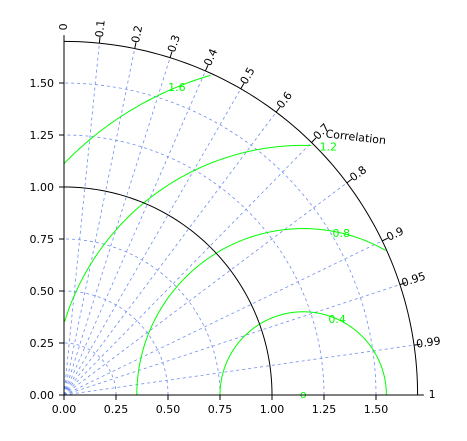 The width and height of the screenshot is (467, 441). I want to click on x-tick-label: 1.00, so click(272, 409).